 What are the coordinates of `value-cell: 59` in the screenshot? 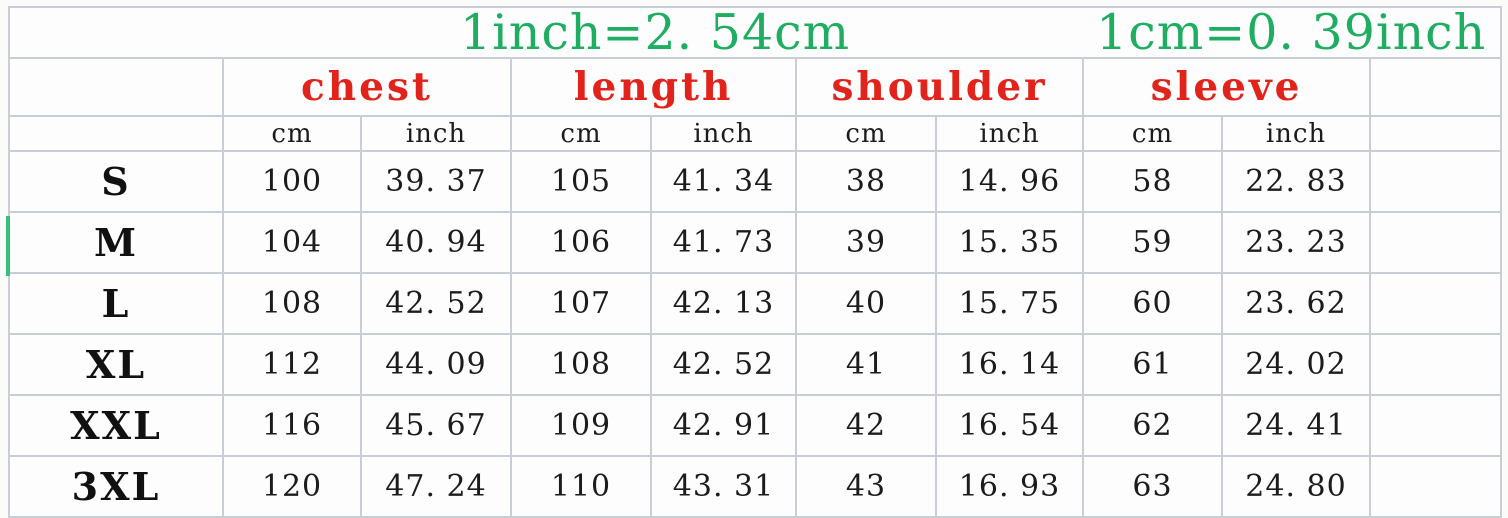 It's located at (1152, 242).